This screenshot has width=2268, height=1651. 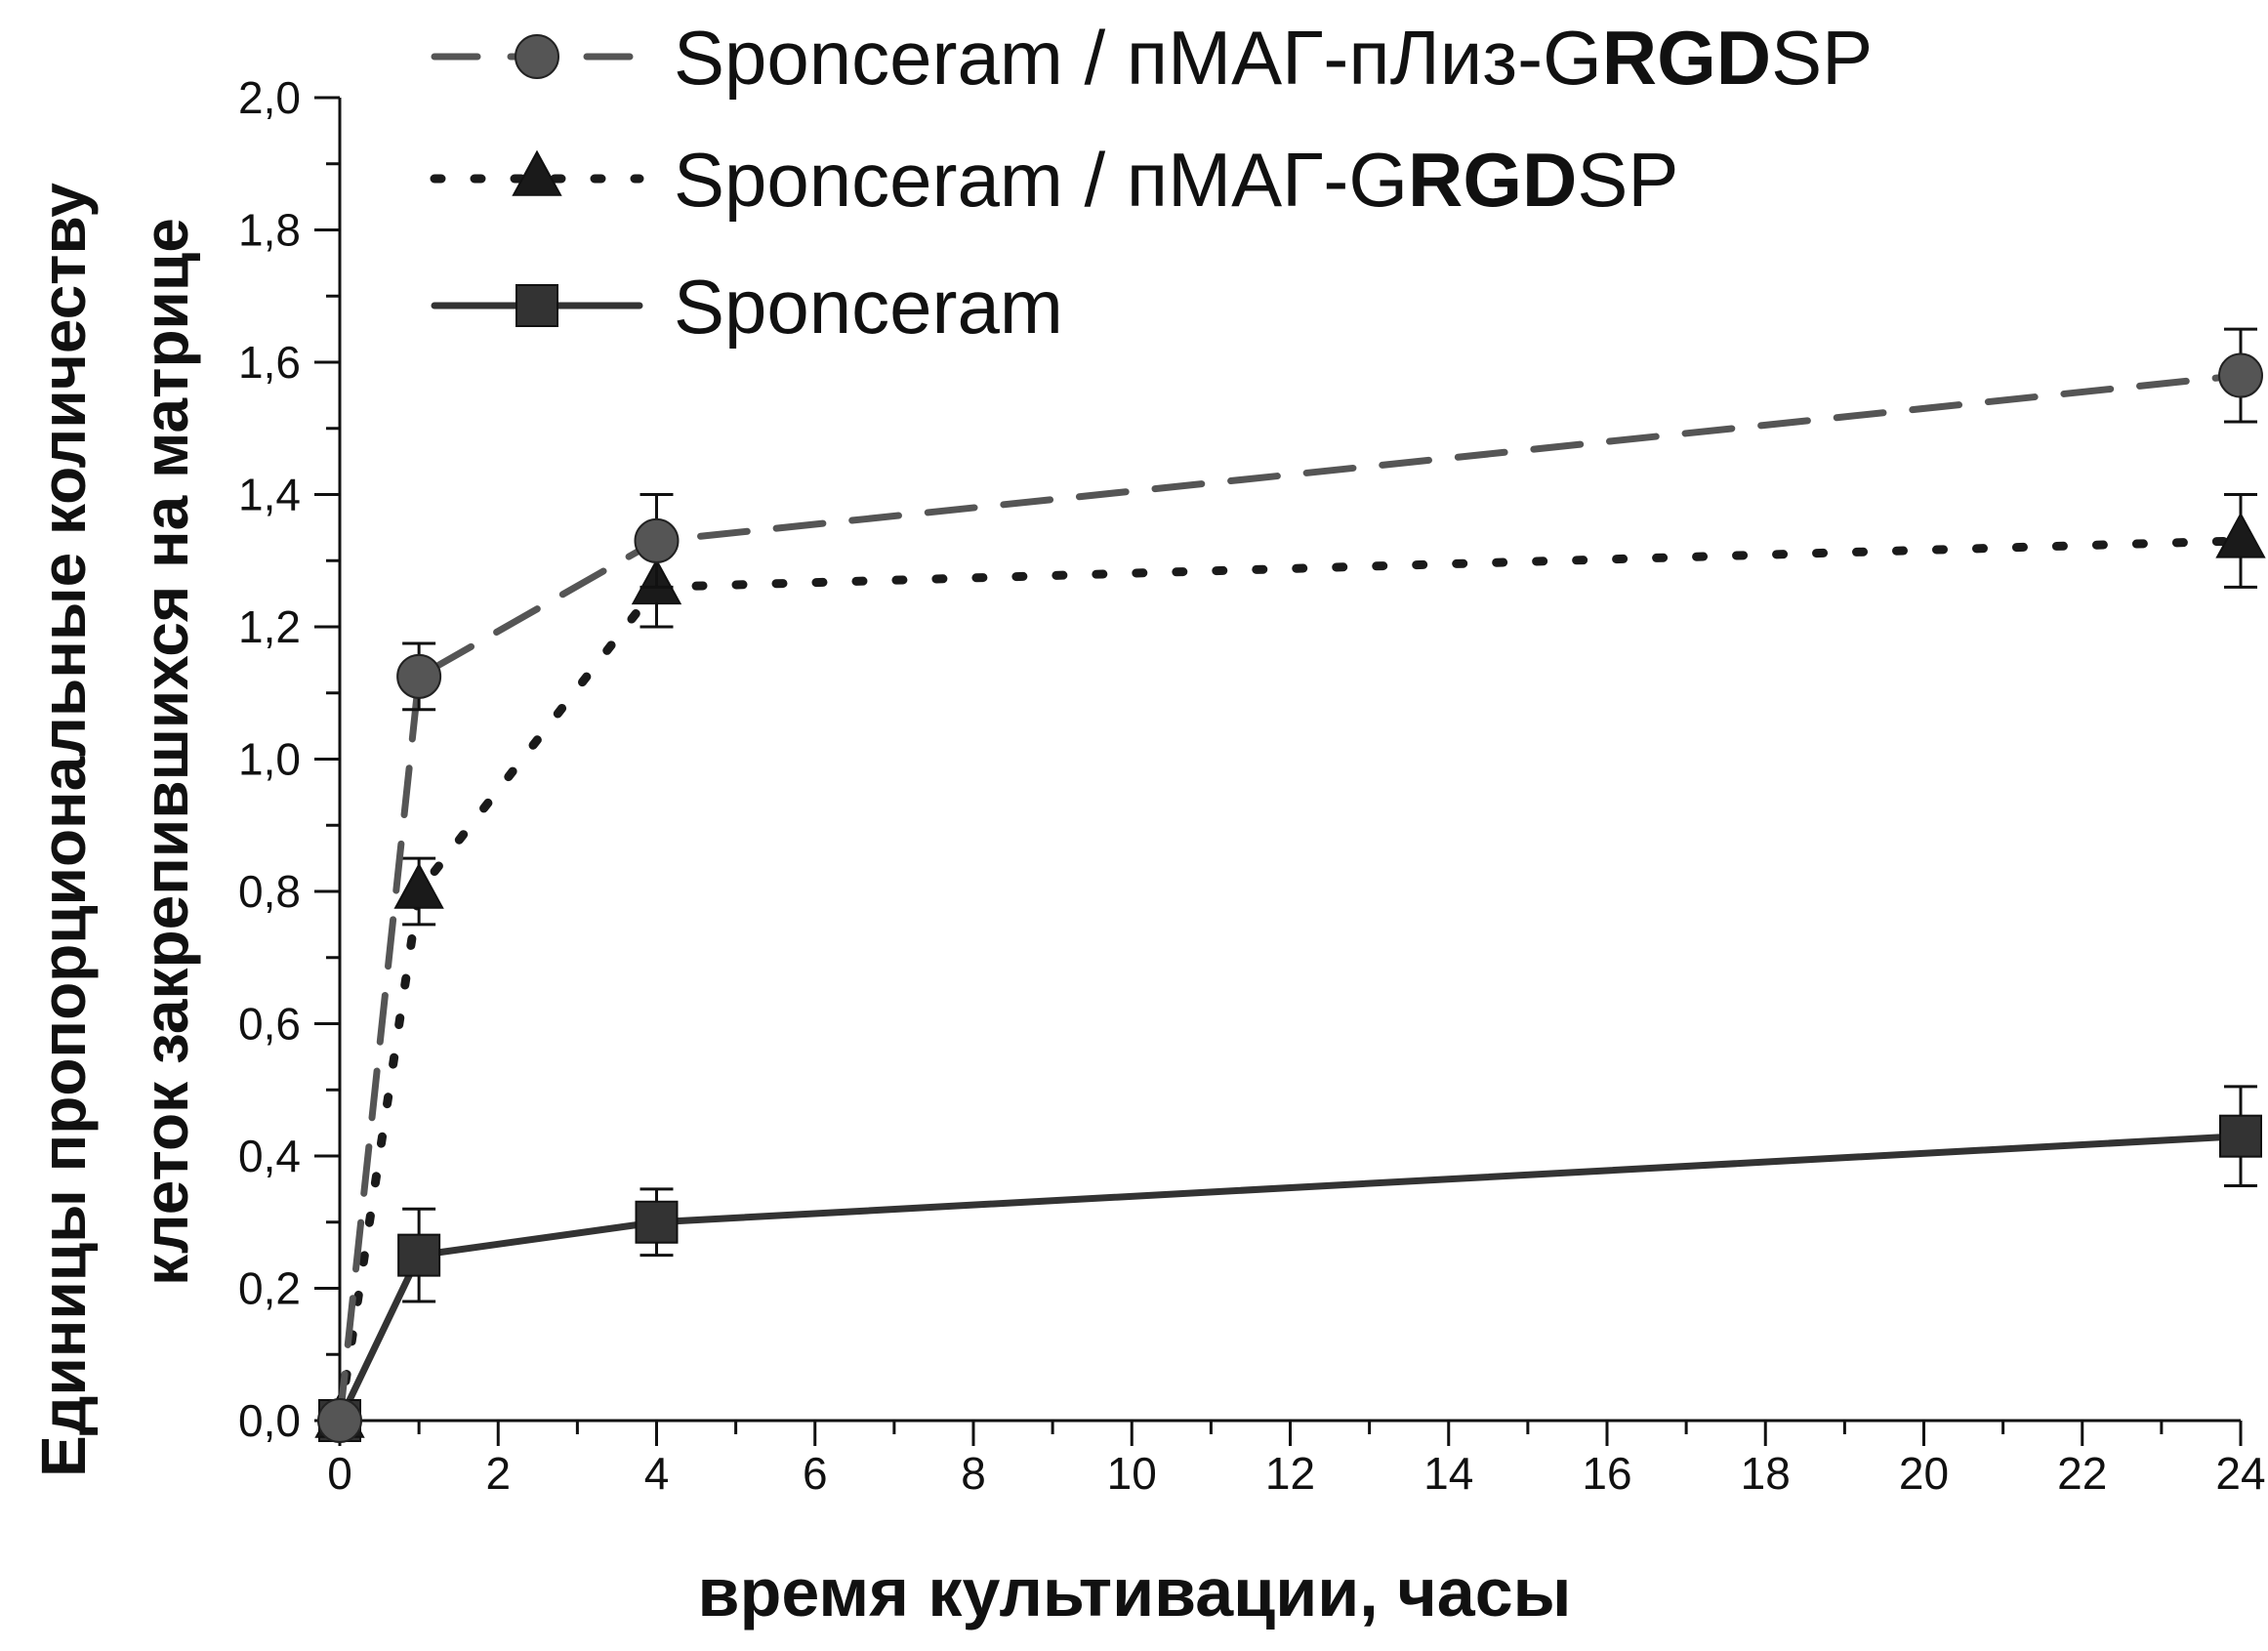 I want to click on x-tick-label: 20, so click(x=1924, y=1473).